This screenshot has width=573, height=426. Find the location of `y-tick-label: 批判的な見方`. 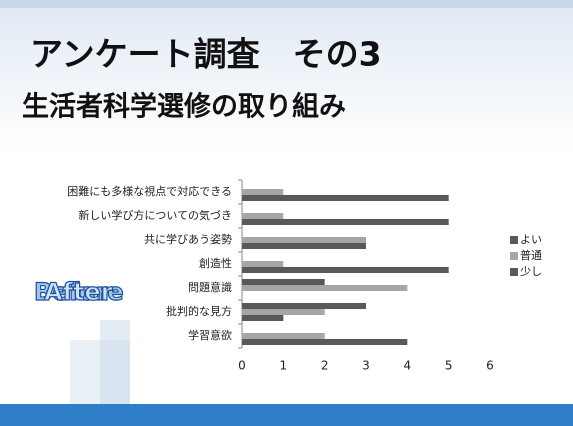

y-tick-label: 批判的な見方 is located at coordinates (199, 311).